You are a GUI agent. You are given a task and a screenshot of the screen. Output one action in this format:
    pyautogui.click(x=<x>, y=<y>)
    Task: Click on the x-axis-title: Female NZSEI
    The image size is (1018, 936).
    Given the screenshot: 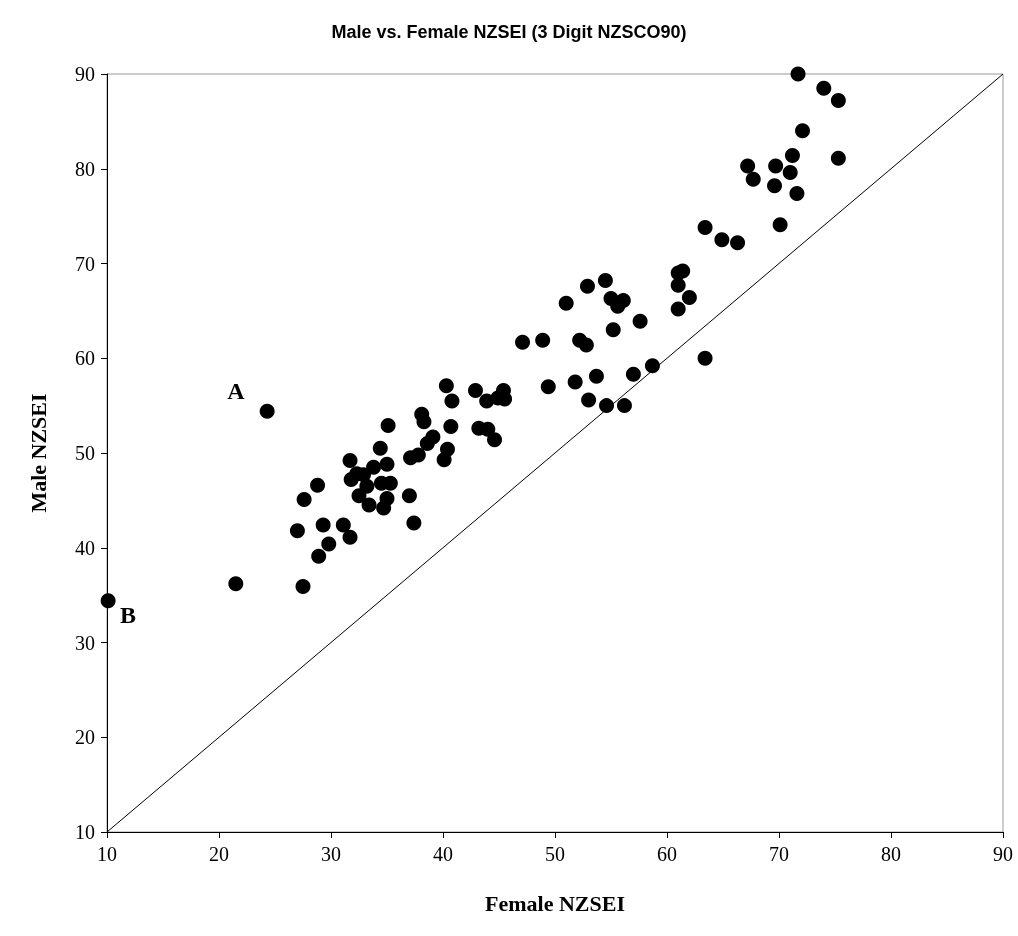 What is the action you would take?
    pyautogui.click(x=555, y=903)
    